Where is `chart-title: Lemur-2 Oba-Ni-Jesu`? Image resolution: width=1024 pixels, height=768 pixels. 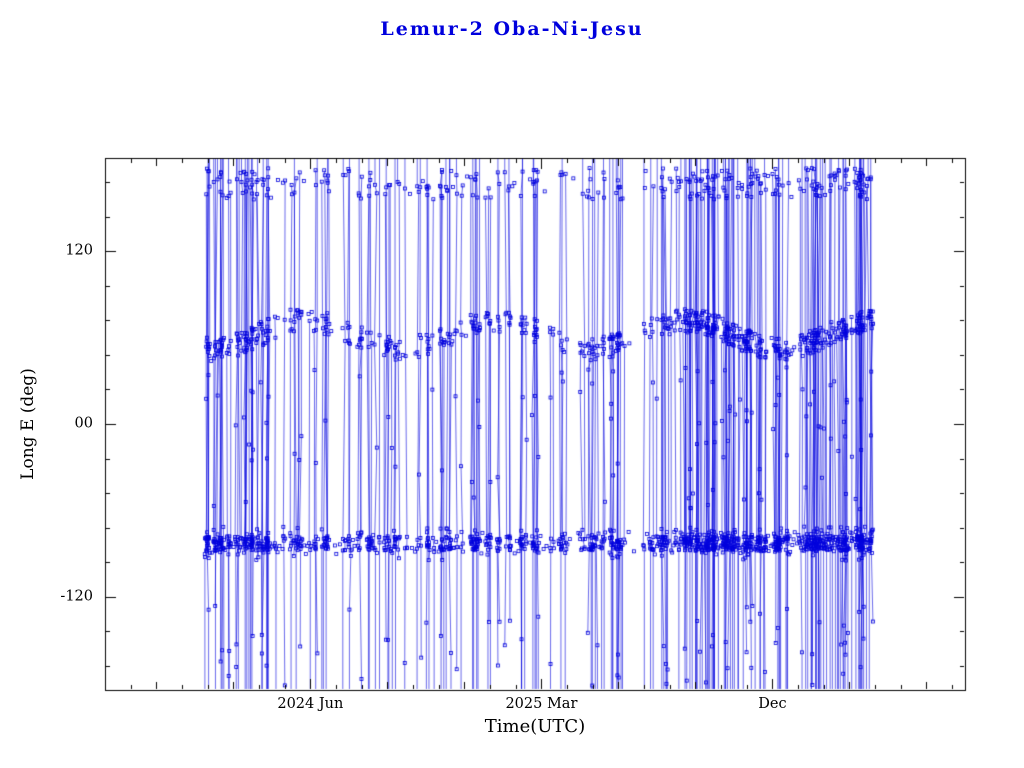 chart-title: Lemur-2 Oba-Ni-Jesu is located at coordinates (512, 29).